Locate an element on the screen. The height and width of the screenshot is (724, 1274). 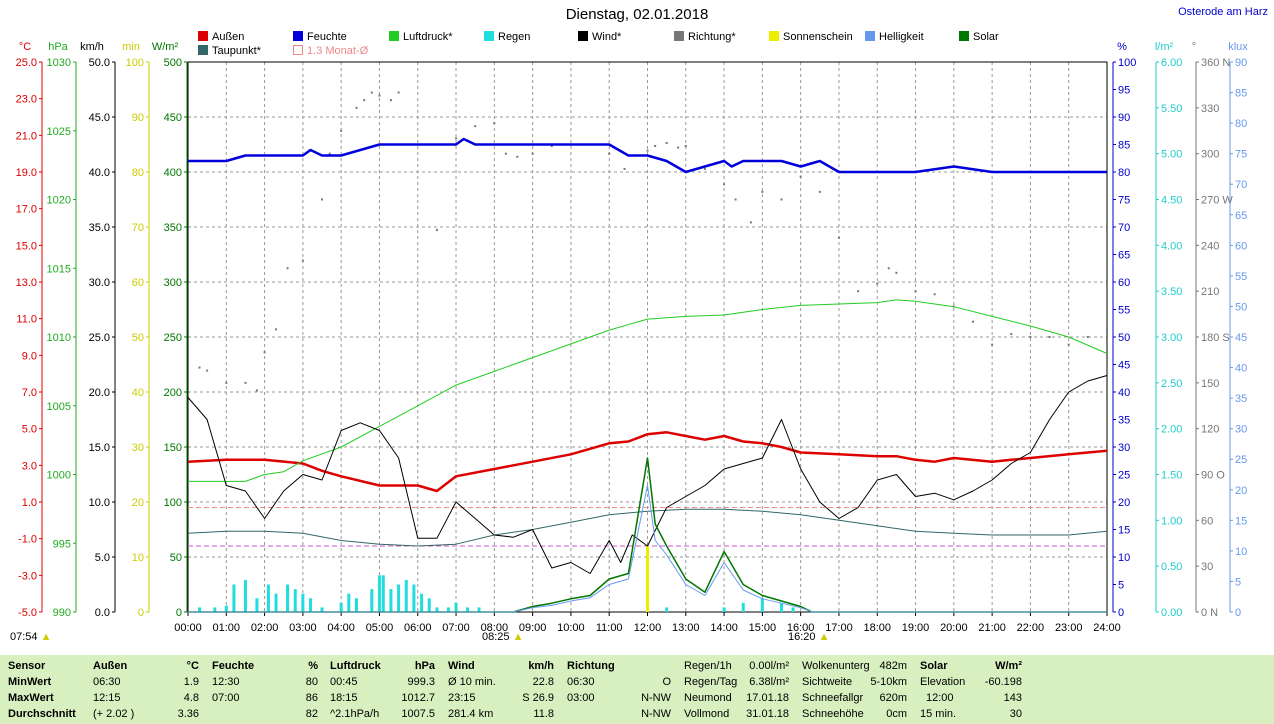
richtung-min-time: 06:30 is located at coordinates (581, 682).